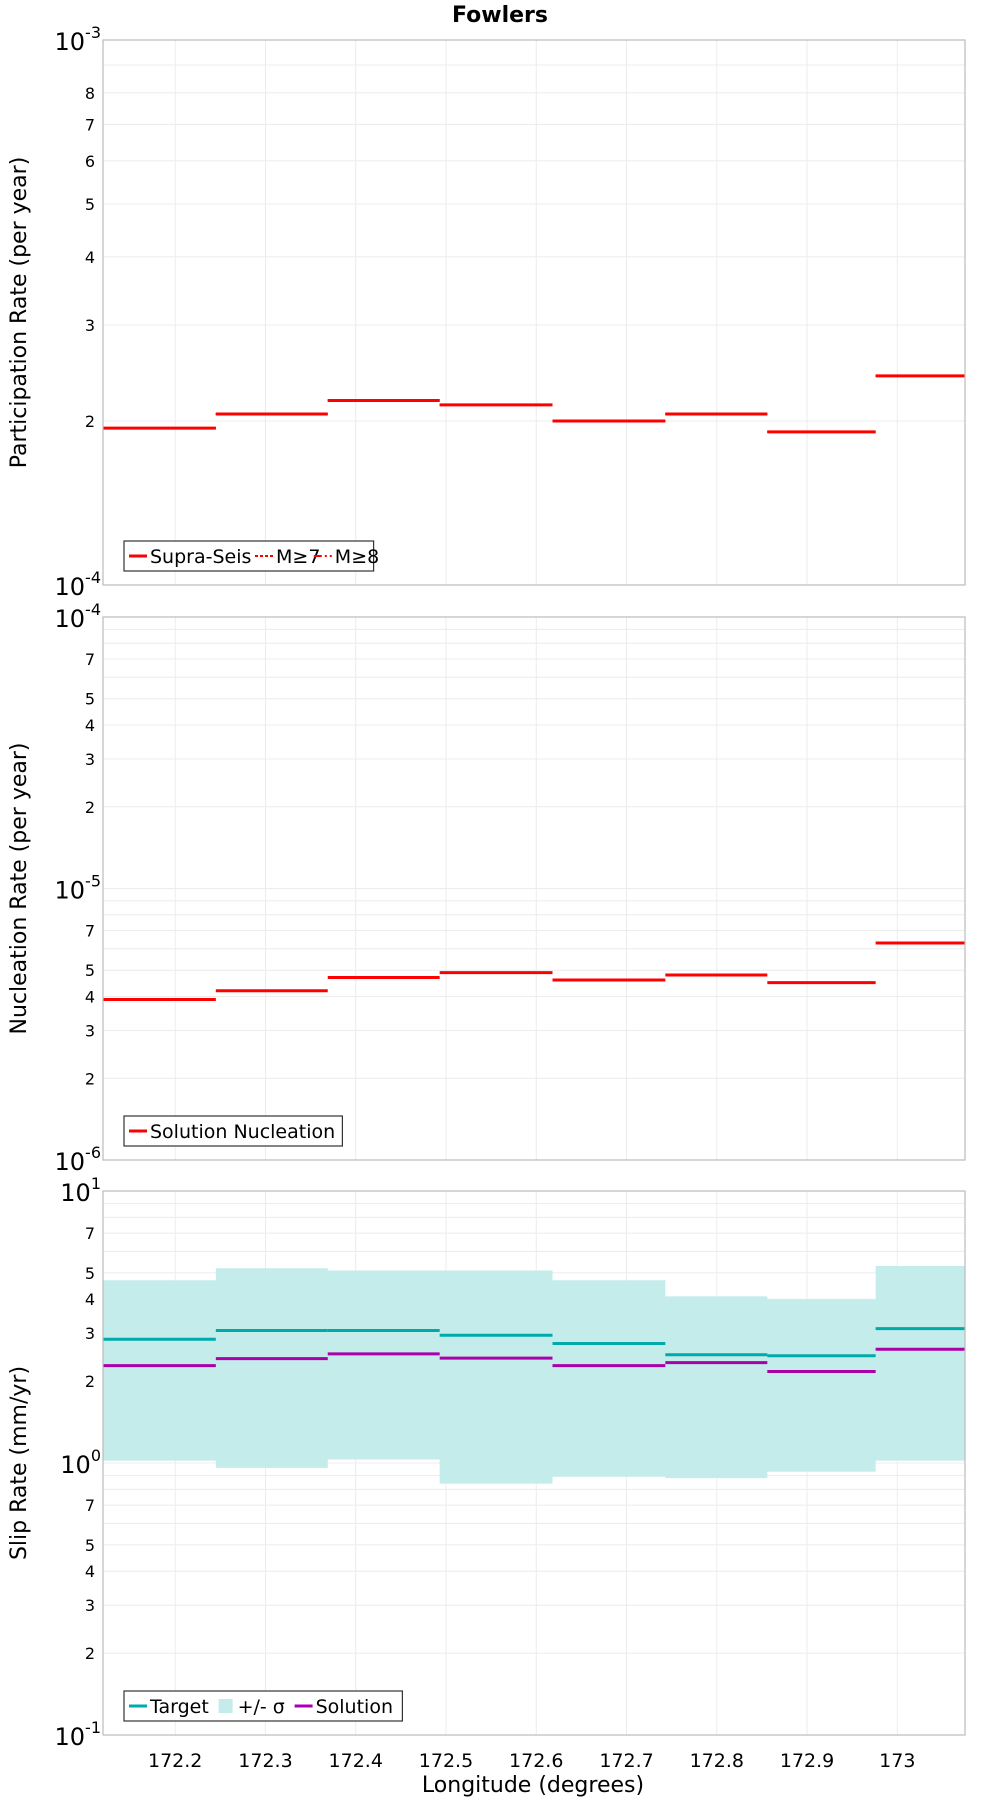 The height and width of the screenshot is (1800, 1000). What do you see at coordinates (225, 1706) in the screenshot?
I see `legend-swatch` at bounding box center [225, 1706].